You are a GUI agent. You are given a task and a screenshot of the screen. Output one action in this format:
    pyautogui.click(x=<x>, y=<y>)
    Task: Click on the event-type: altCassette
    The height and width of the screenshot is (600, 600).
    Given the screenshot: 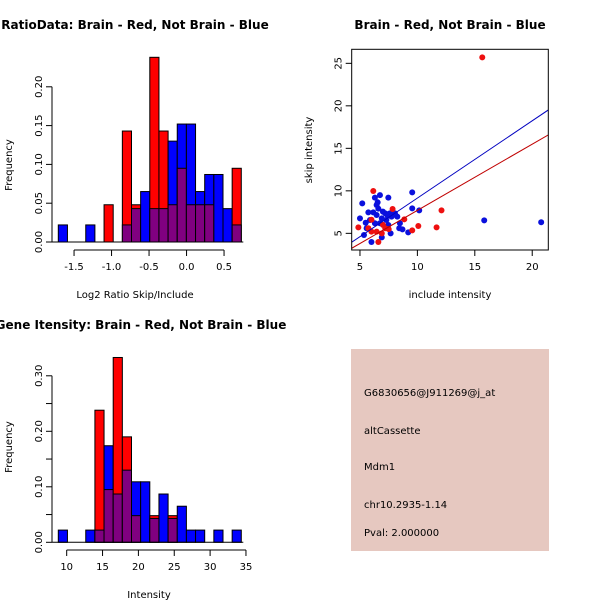 What is the action you would take?
    pyautogui.click(x=392, y=431)
    